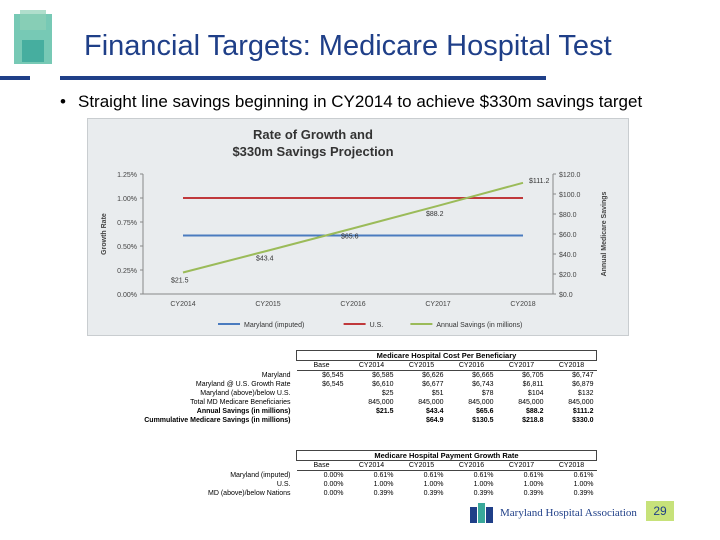 The height and width of the screenshot is (540, 720). Describe the element at coordinates (274, 325) in the screenshot. I see `legend-label-0: Maryland (imputed)` at that location.